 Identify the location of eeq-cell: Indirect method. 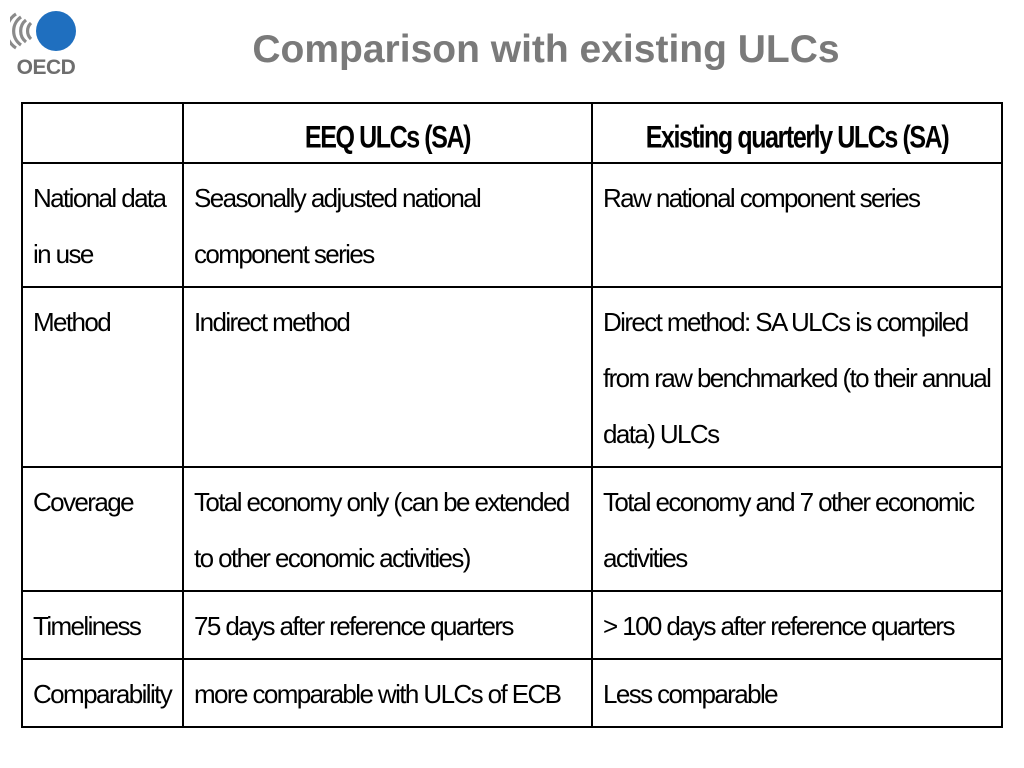
(387, 377).